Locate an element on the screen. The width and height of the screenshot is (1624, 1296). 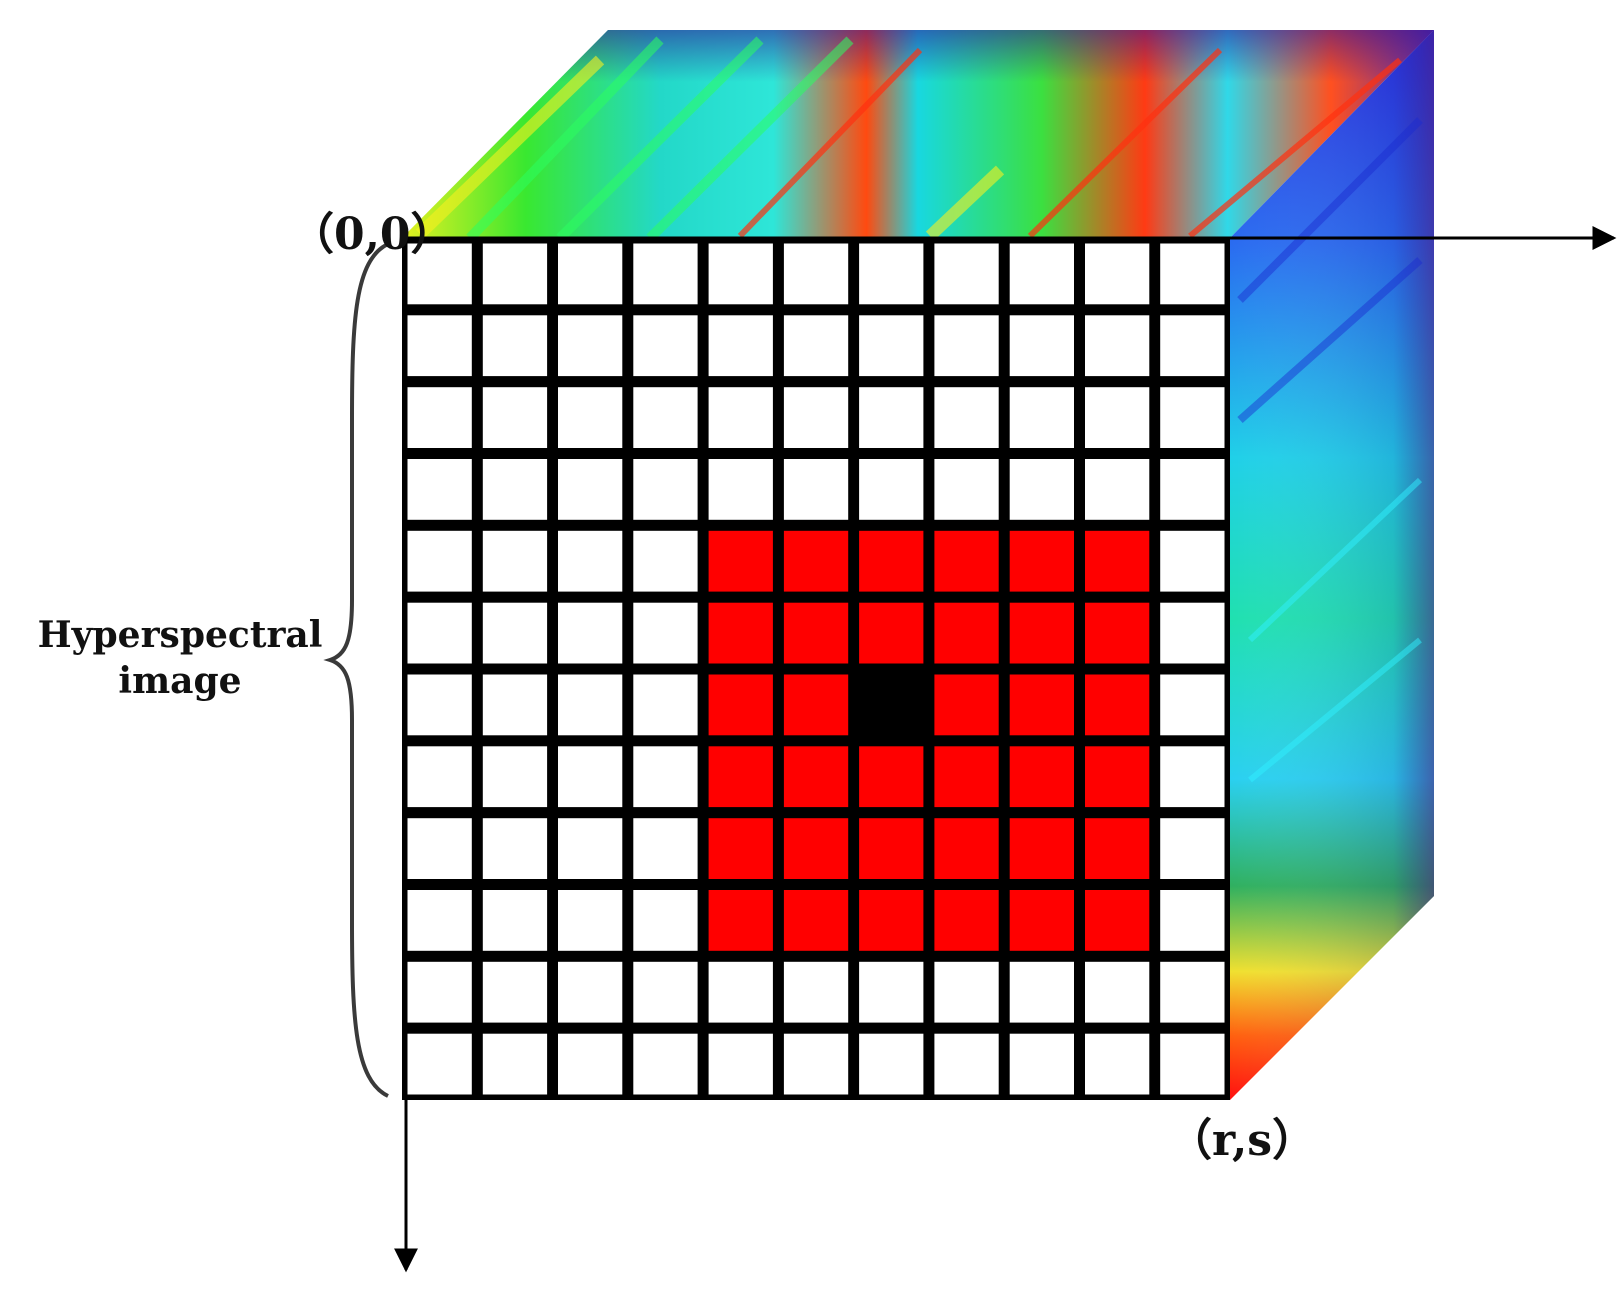
origin-label: （0,0） is located at coordinates (372, 234).